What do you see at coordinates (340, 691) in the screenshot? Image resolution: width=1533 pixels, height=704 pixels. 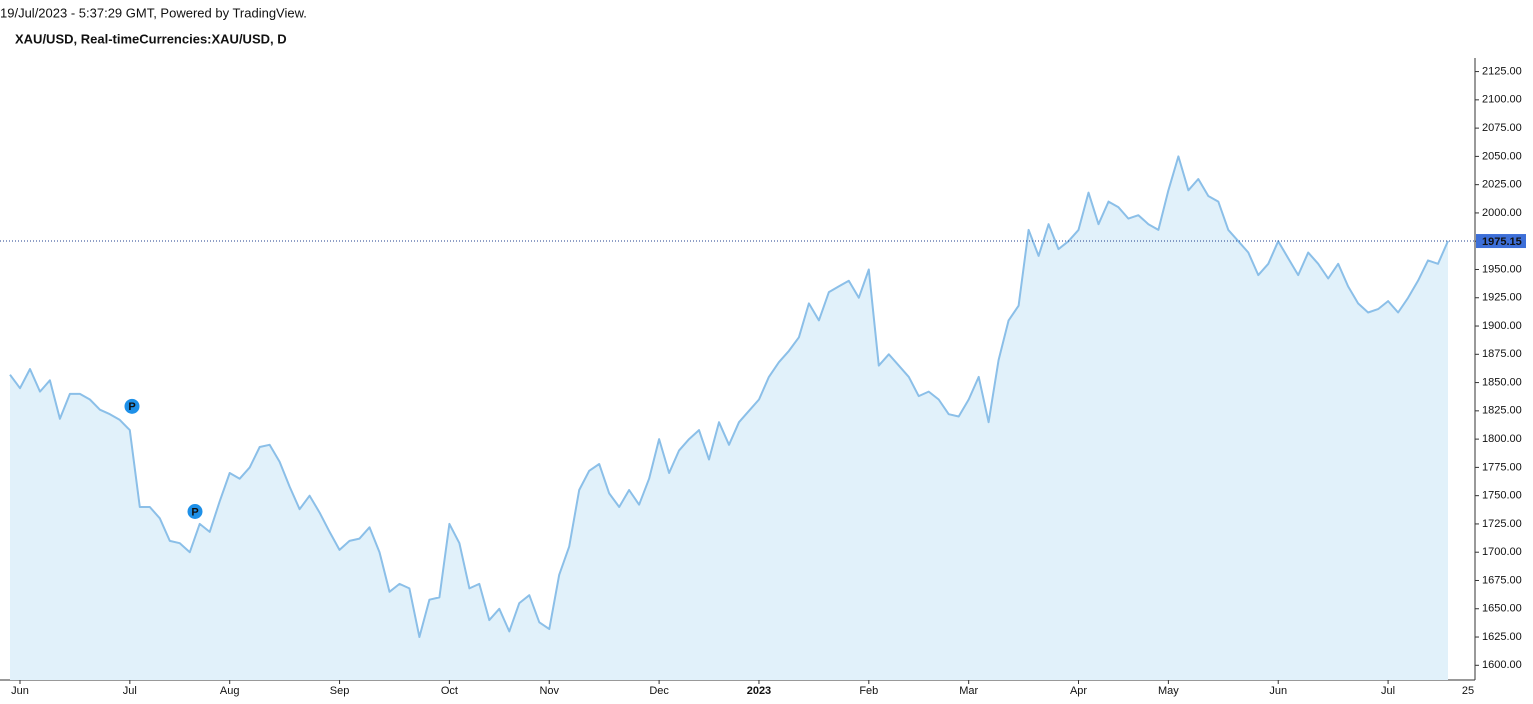 I see `x-tick-label: Sep` at bounding box center [340, 691].